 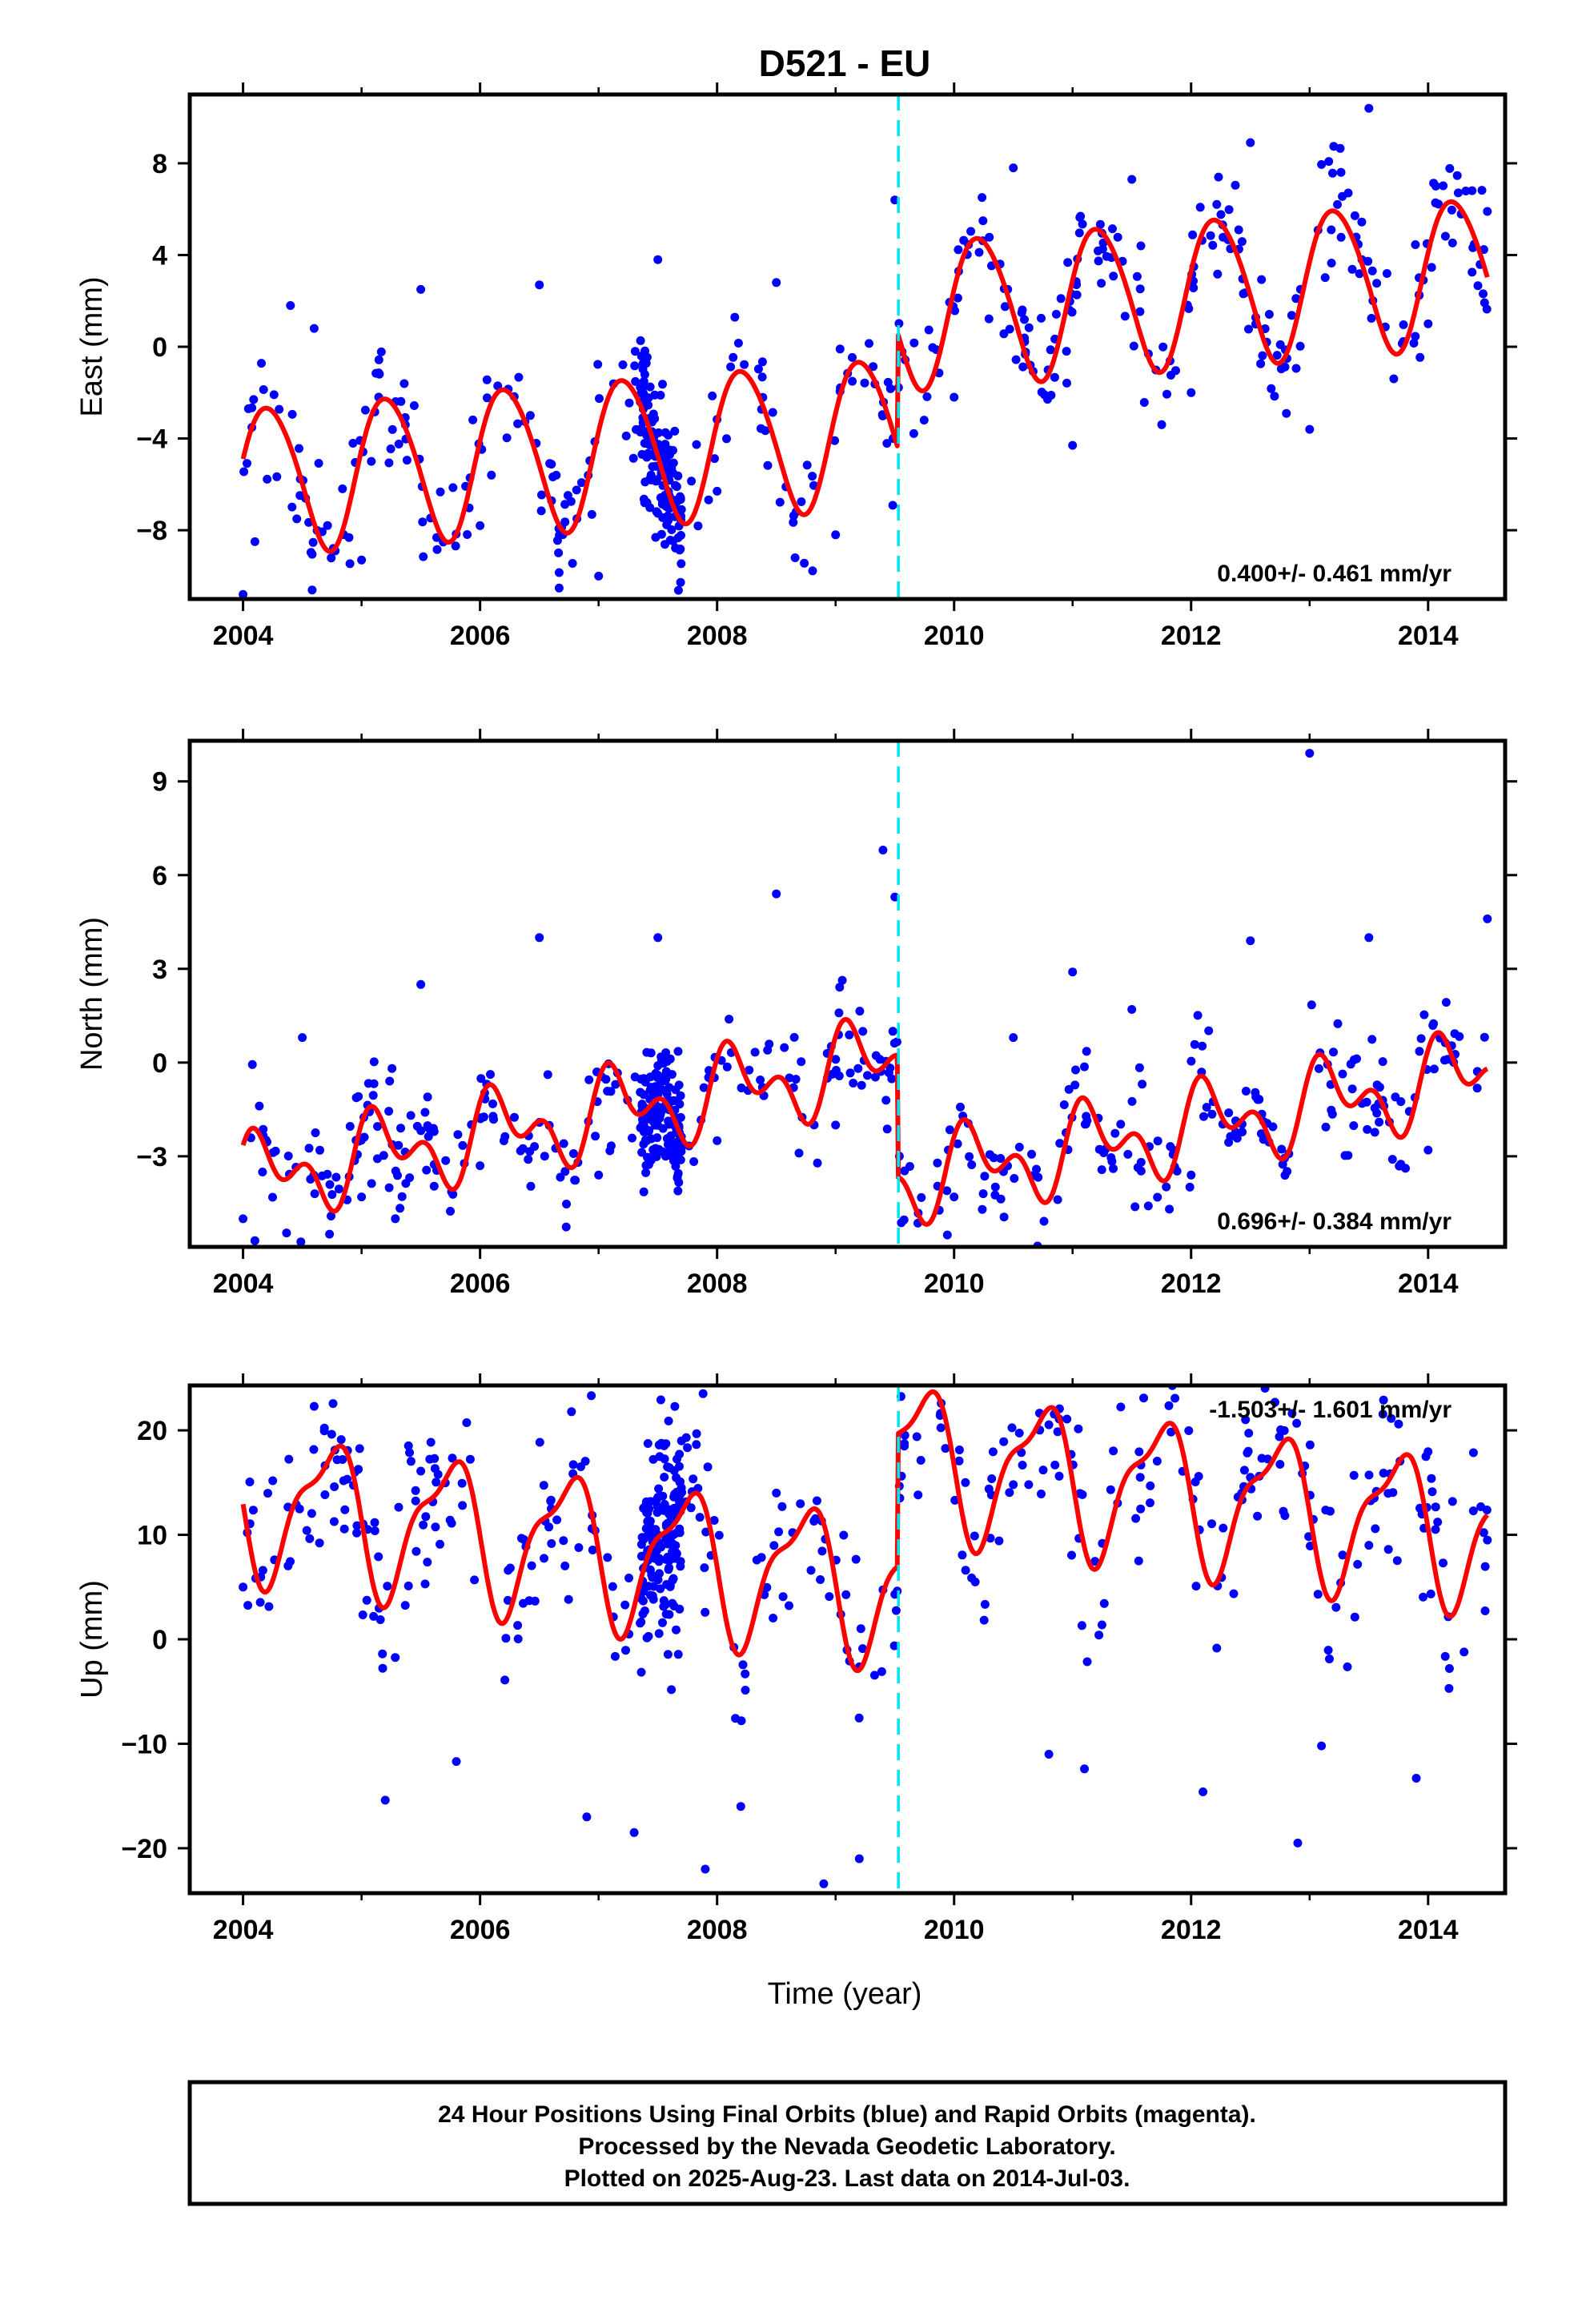 I want to click on y-tick-label: −3, so click(x=151, y=1157).